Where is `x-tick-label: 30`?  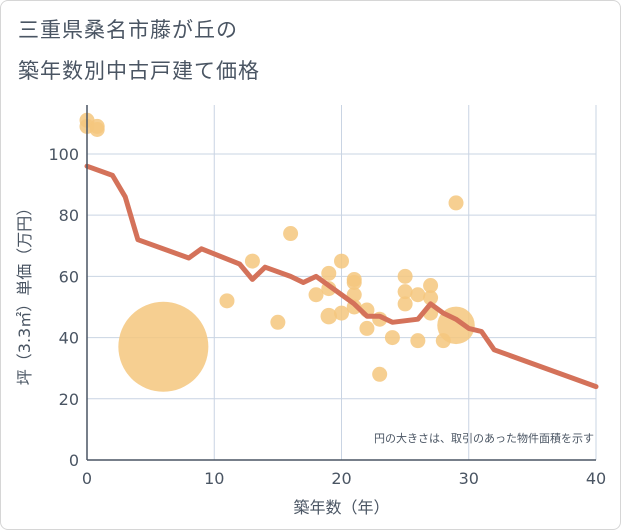 x-tick-label: 30 is located at coordinates (469, 478).